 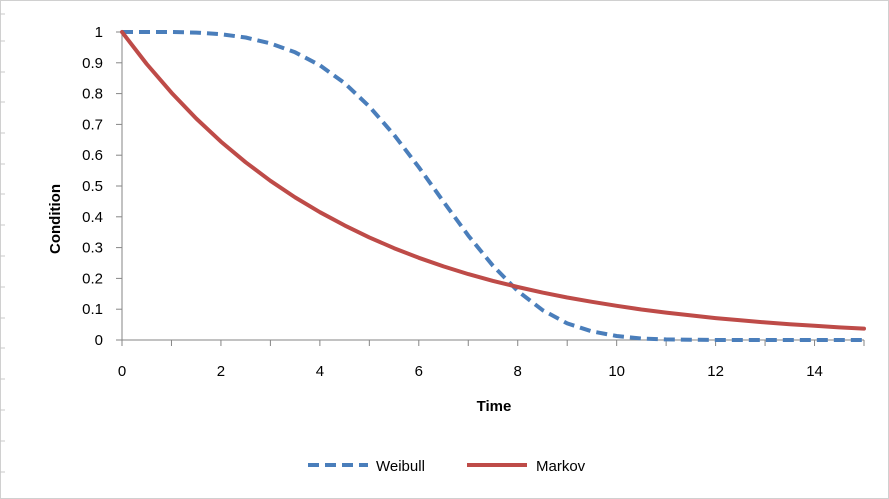 I want to click on x-axis: 0 2 4 6 8 10 12 14, so click(x=491, y=359).